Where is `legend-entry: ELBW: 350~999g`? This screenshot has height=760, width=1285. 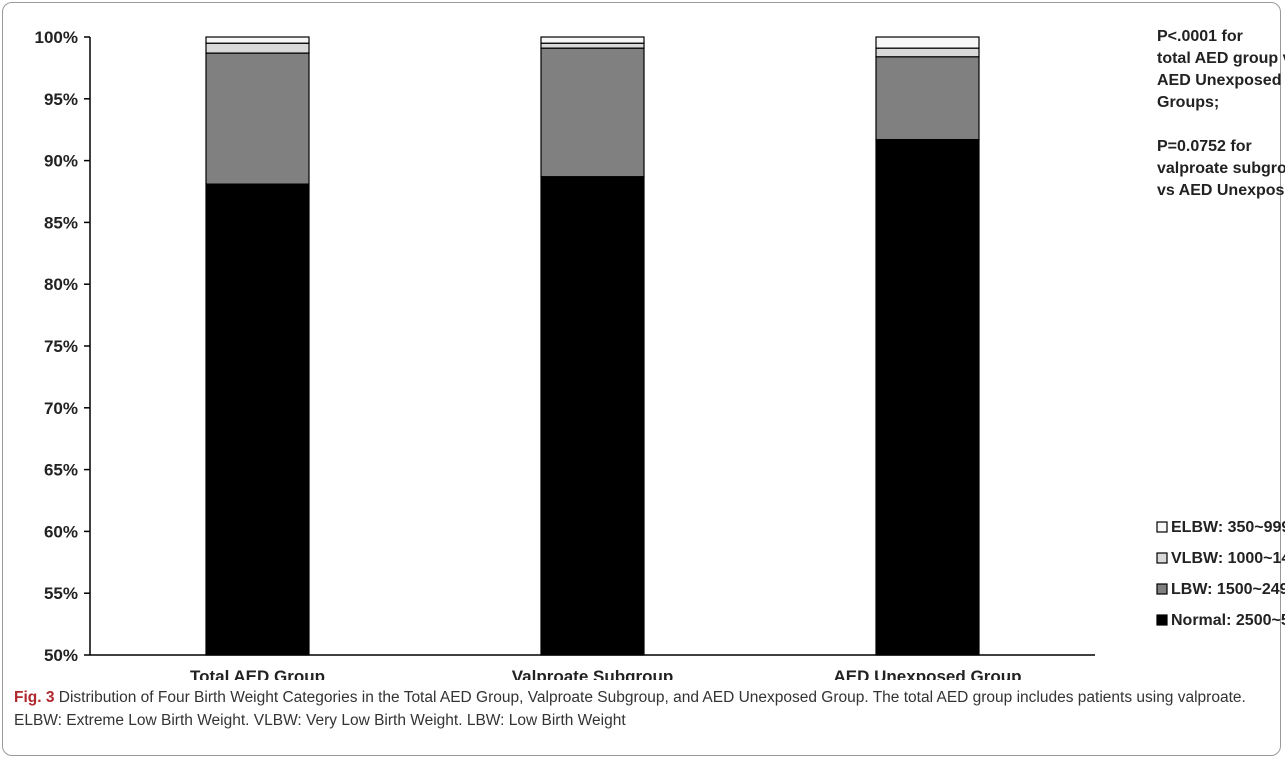 legend-entry: ELBW: 350~999g is located at coordinates (1228, 527).